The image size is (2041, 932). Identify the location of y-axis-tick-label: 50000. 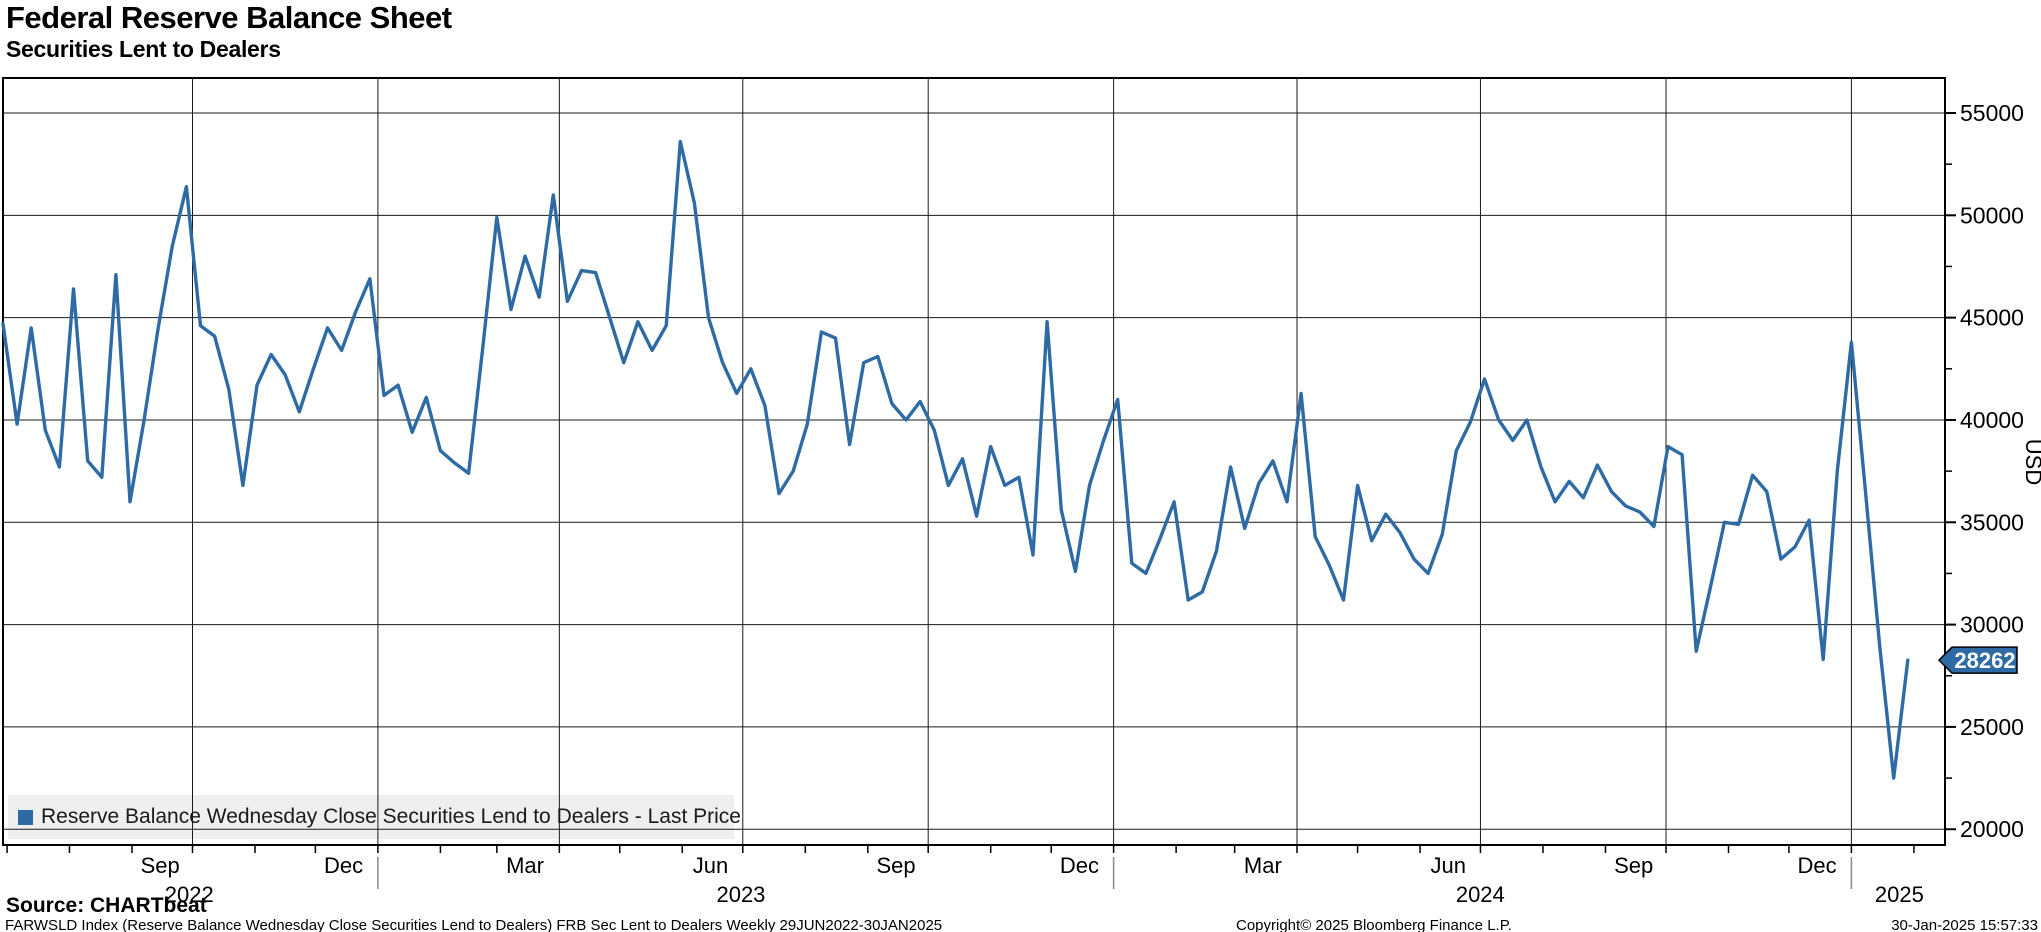
(1992, 215).